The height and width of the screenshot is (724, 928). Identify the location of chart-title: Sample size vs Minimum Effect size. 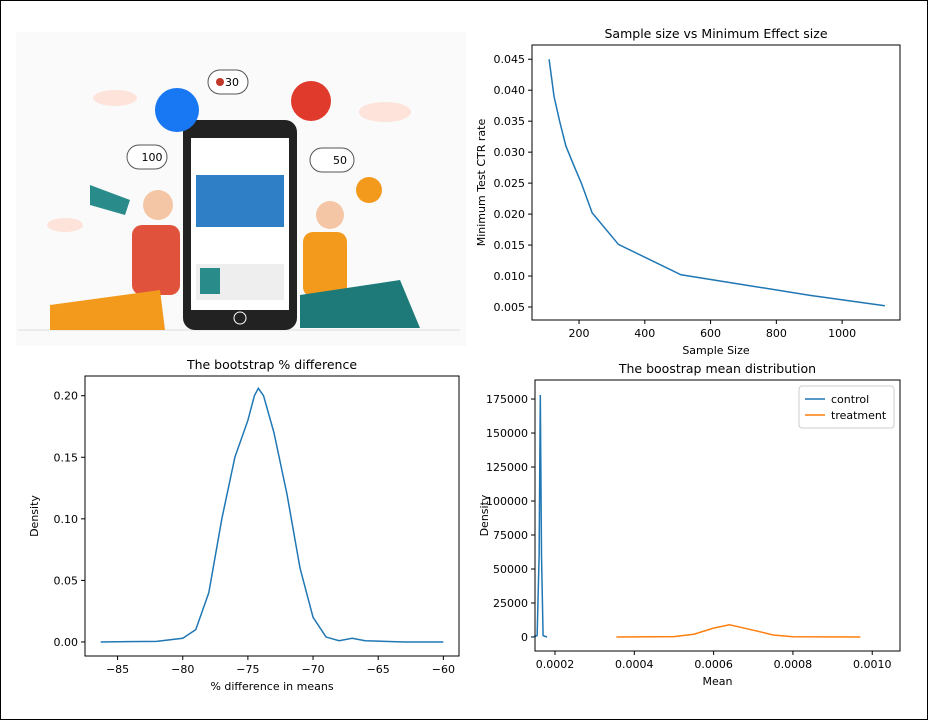
(715, 33).